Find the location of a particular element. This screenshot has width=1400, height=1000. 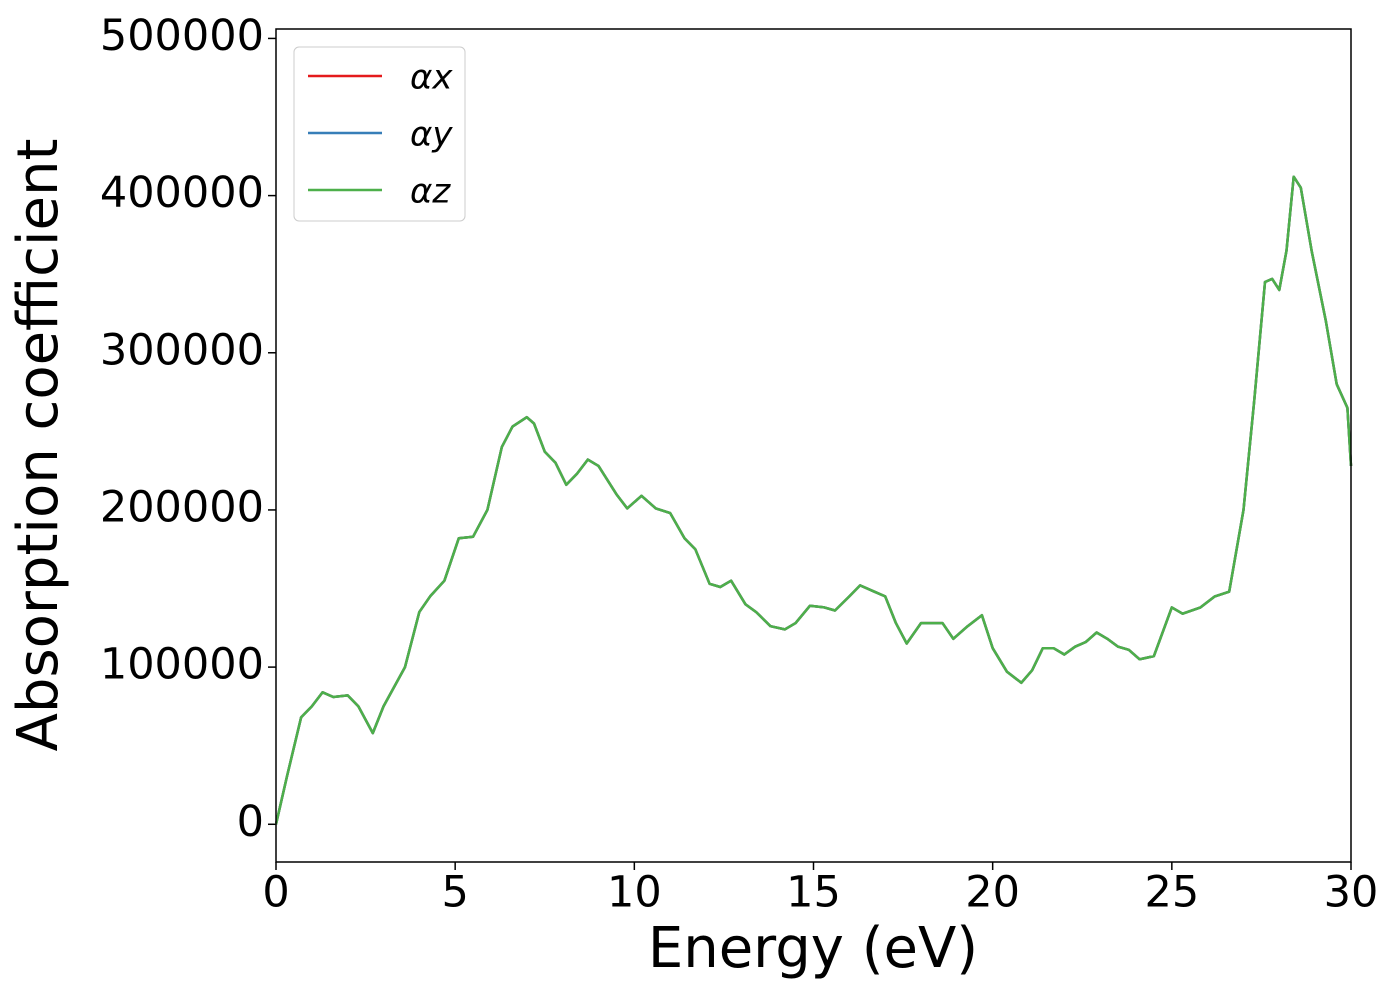

x-tick-label: 5 is located at coordinates (454, 893).